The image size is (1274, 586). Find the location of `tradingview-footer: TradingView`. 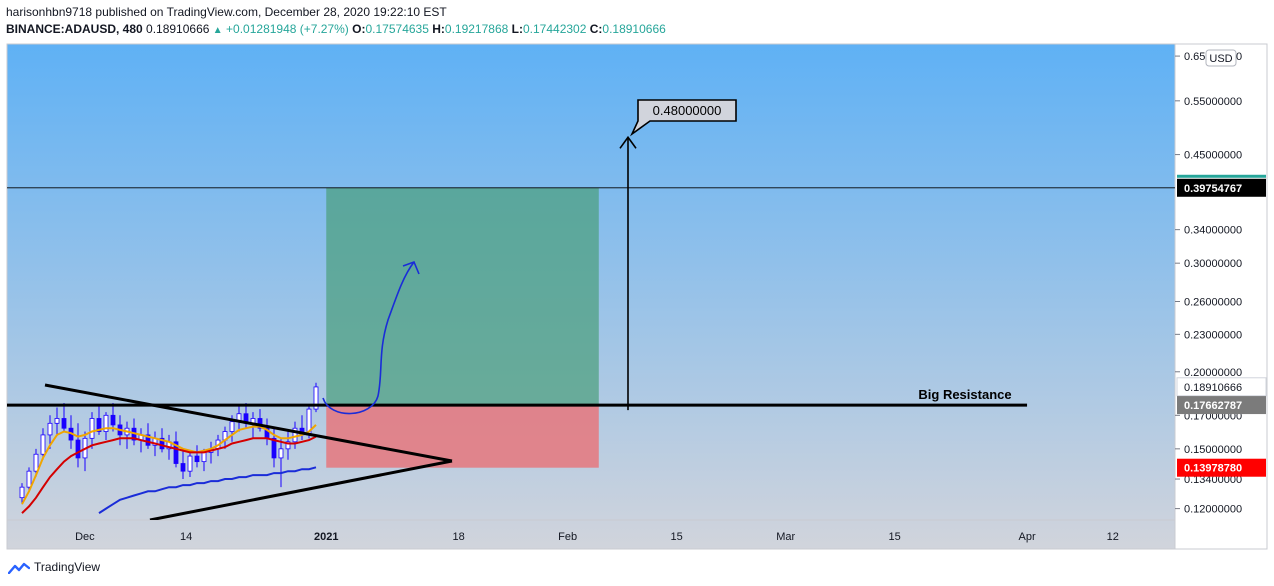

tradingview-footer: TradingView is located at coordinates (54, 567).